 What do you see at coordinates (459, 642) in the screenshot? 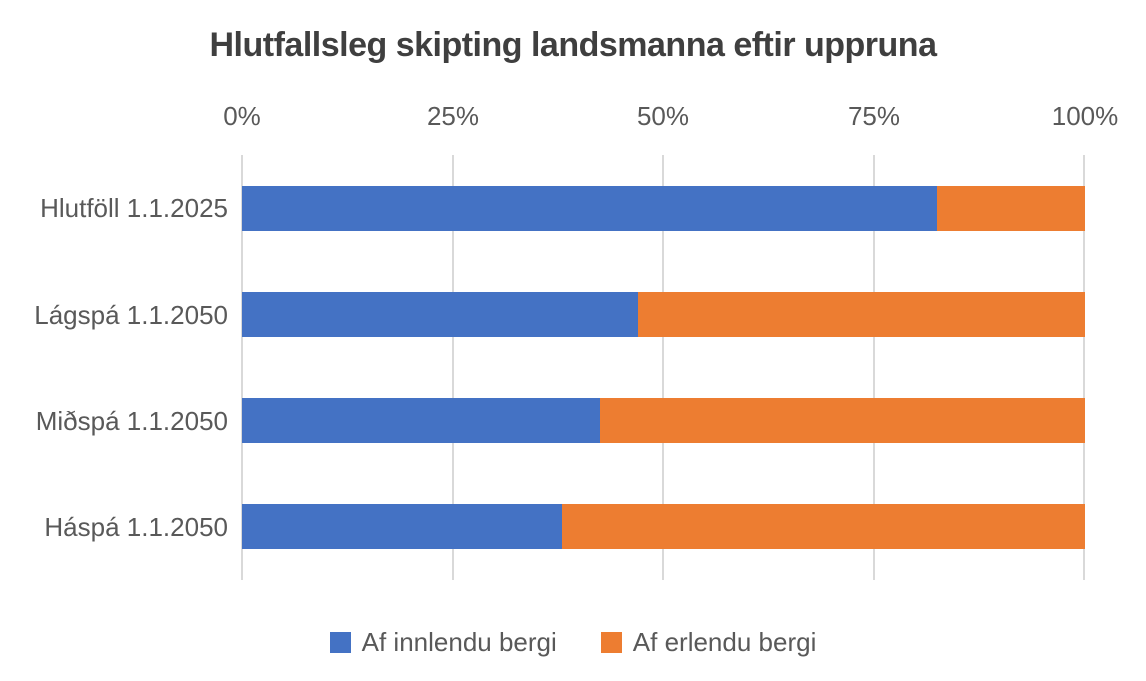
I see `legend-label: Af innlendu bergi` at bounding box center [459, 642].